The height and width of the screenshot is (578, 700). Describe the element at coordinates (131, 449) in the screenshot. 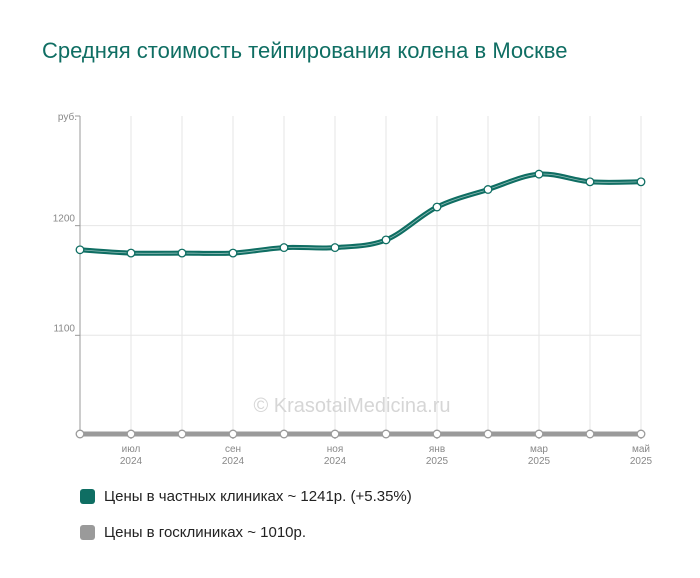

I see `x-tick-label-month: июл` at that location.